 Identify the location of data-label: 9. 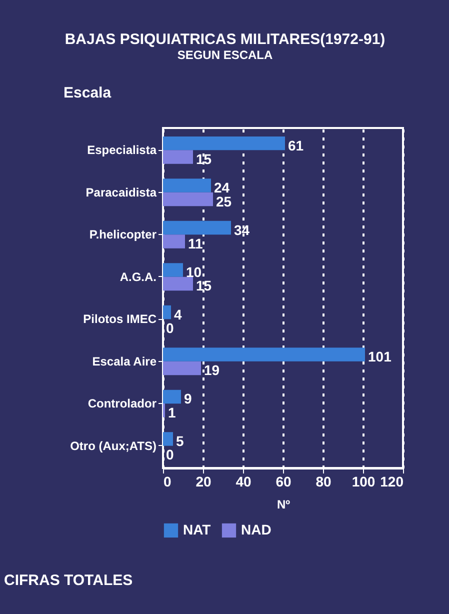
(188, 398).